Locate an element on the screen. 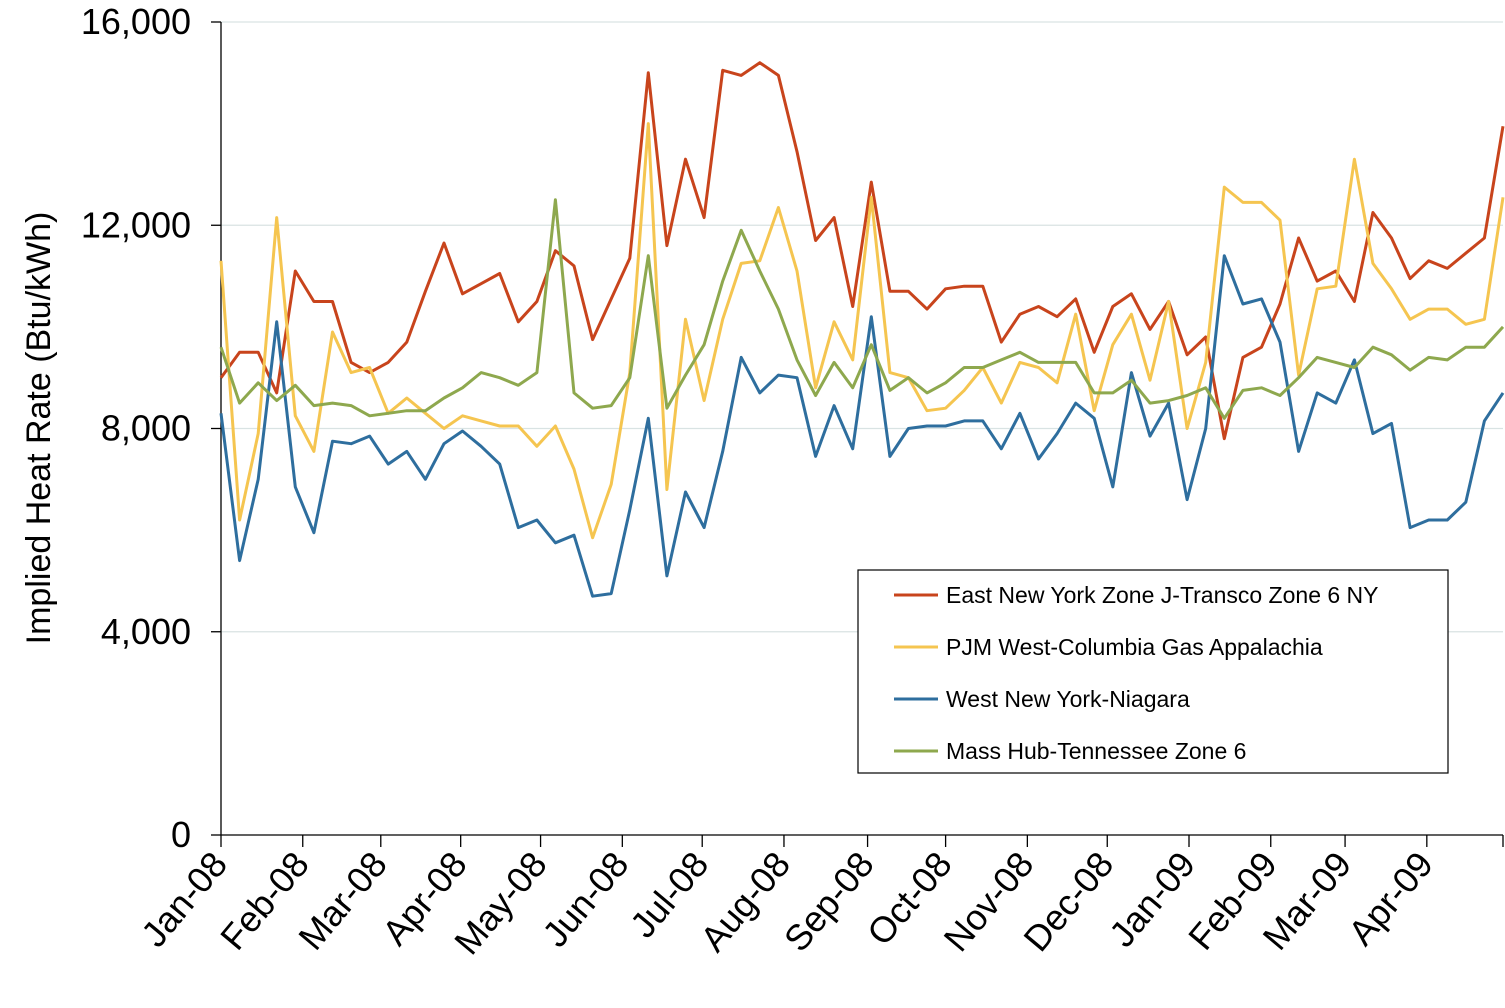 The width and height of the screenshot is (1505, 1008). y-axis-label: Implied Heat Rate (Btu/kWh) is located at coordinates (39, 428).